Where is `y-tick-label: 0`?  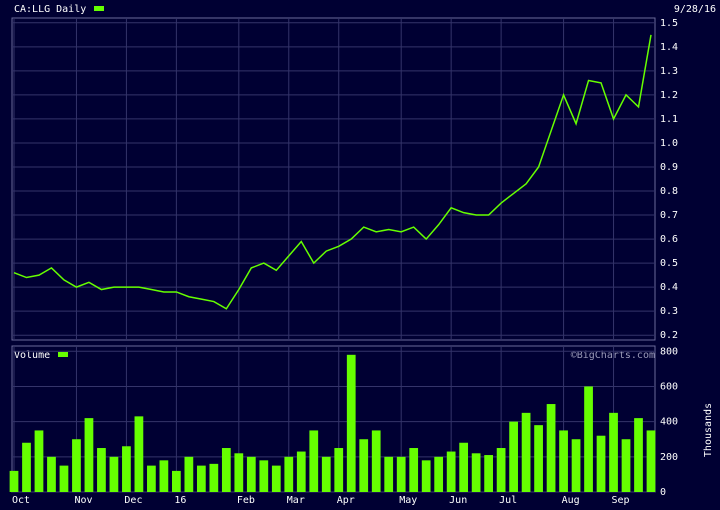
y-tick-label: 0 is located at coordinates (663, 492).